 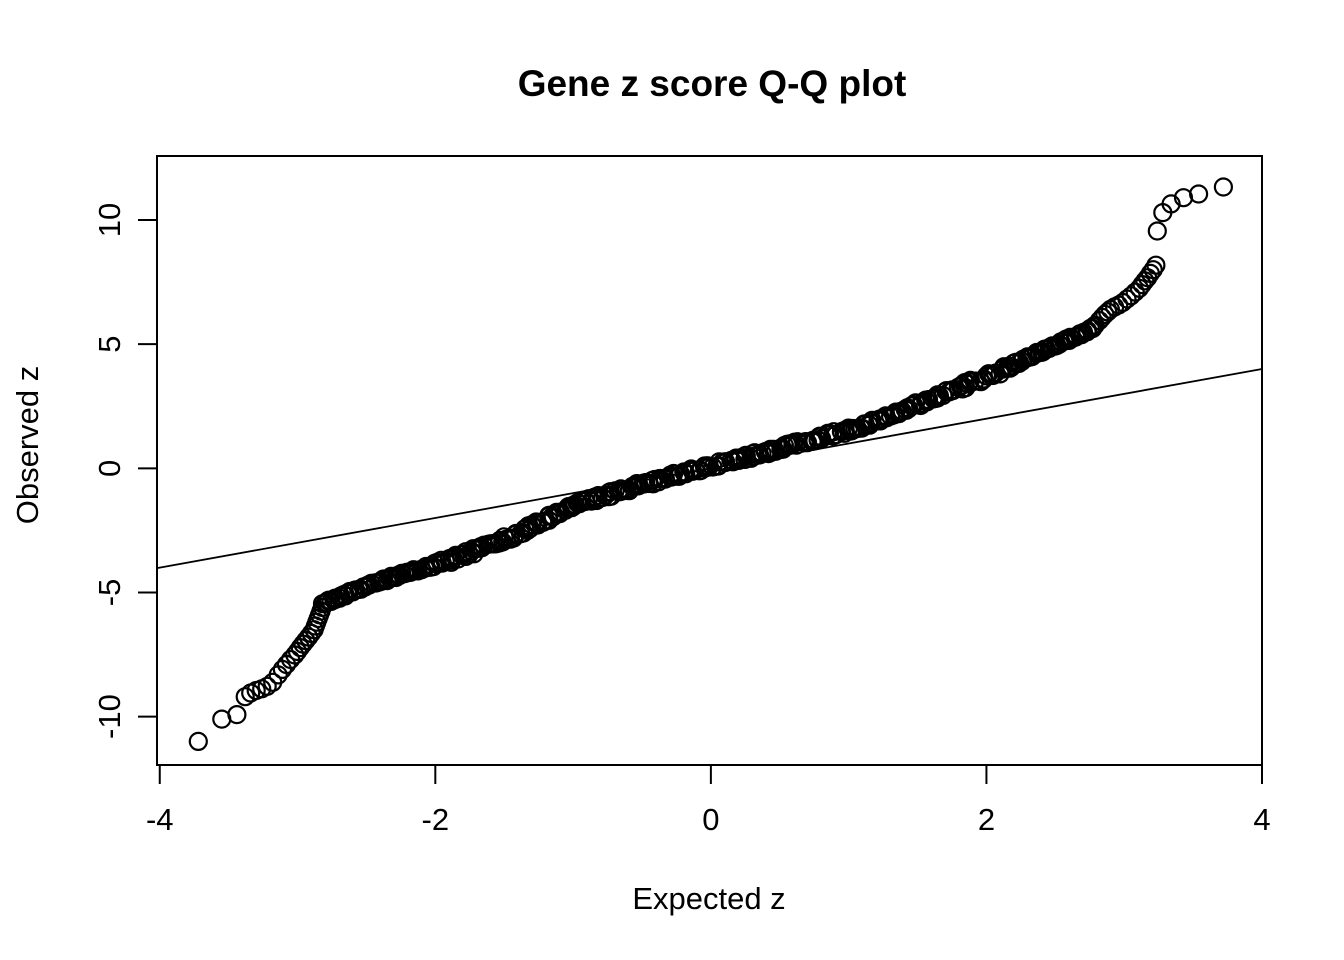 I want to click on y-tick-label: -5, so click(x=109, y=593).